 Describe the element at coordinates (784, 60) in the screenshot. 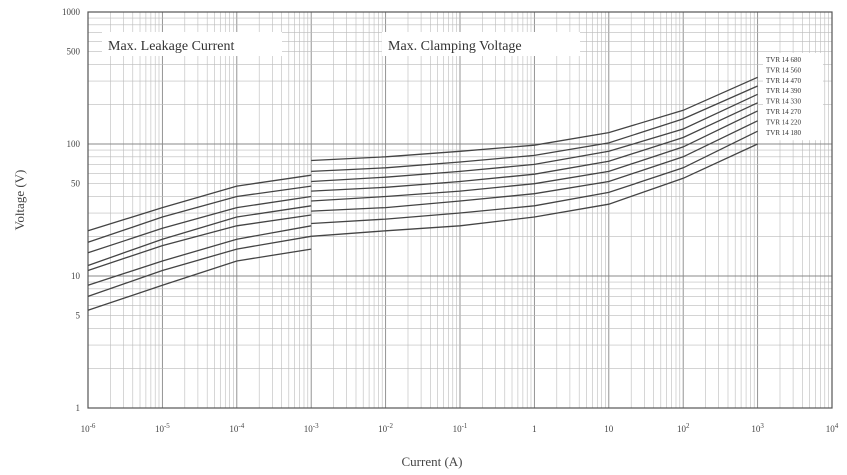

I see `legend-entry: TVR 14 680` at that location.